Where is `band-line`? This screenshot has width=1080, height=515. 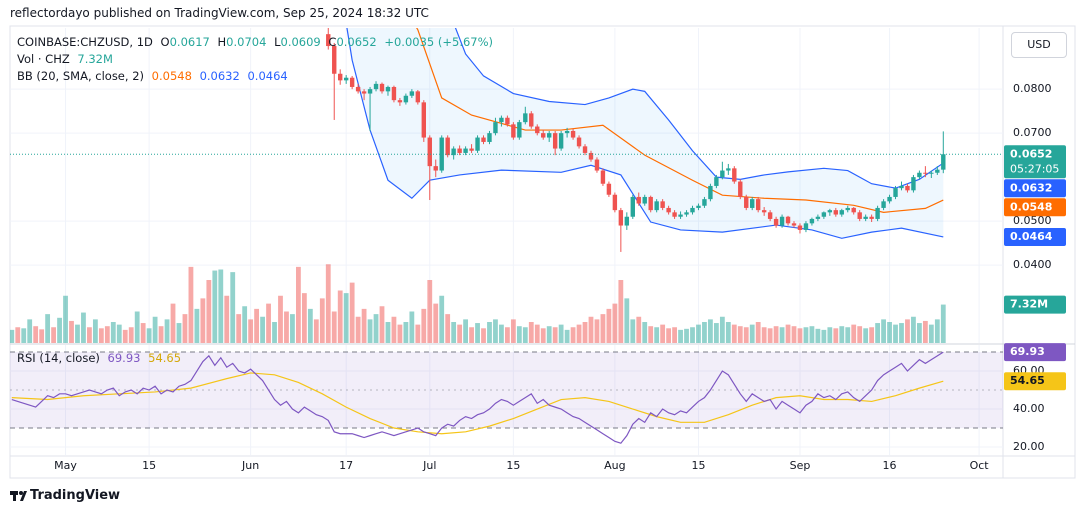 band-line is located at coordinates (699, 108).